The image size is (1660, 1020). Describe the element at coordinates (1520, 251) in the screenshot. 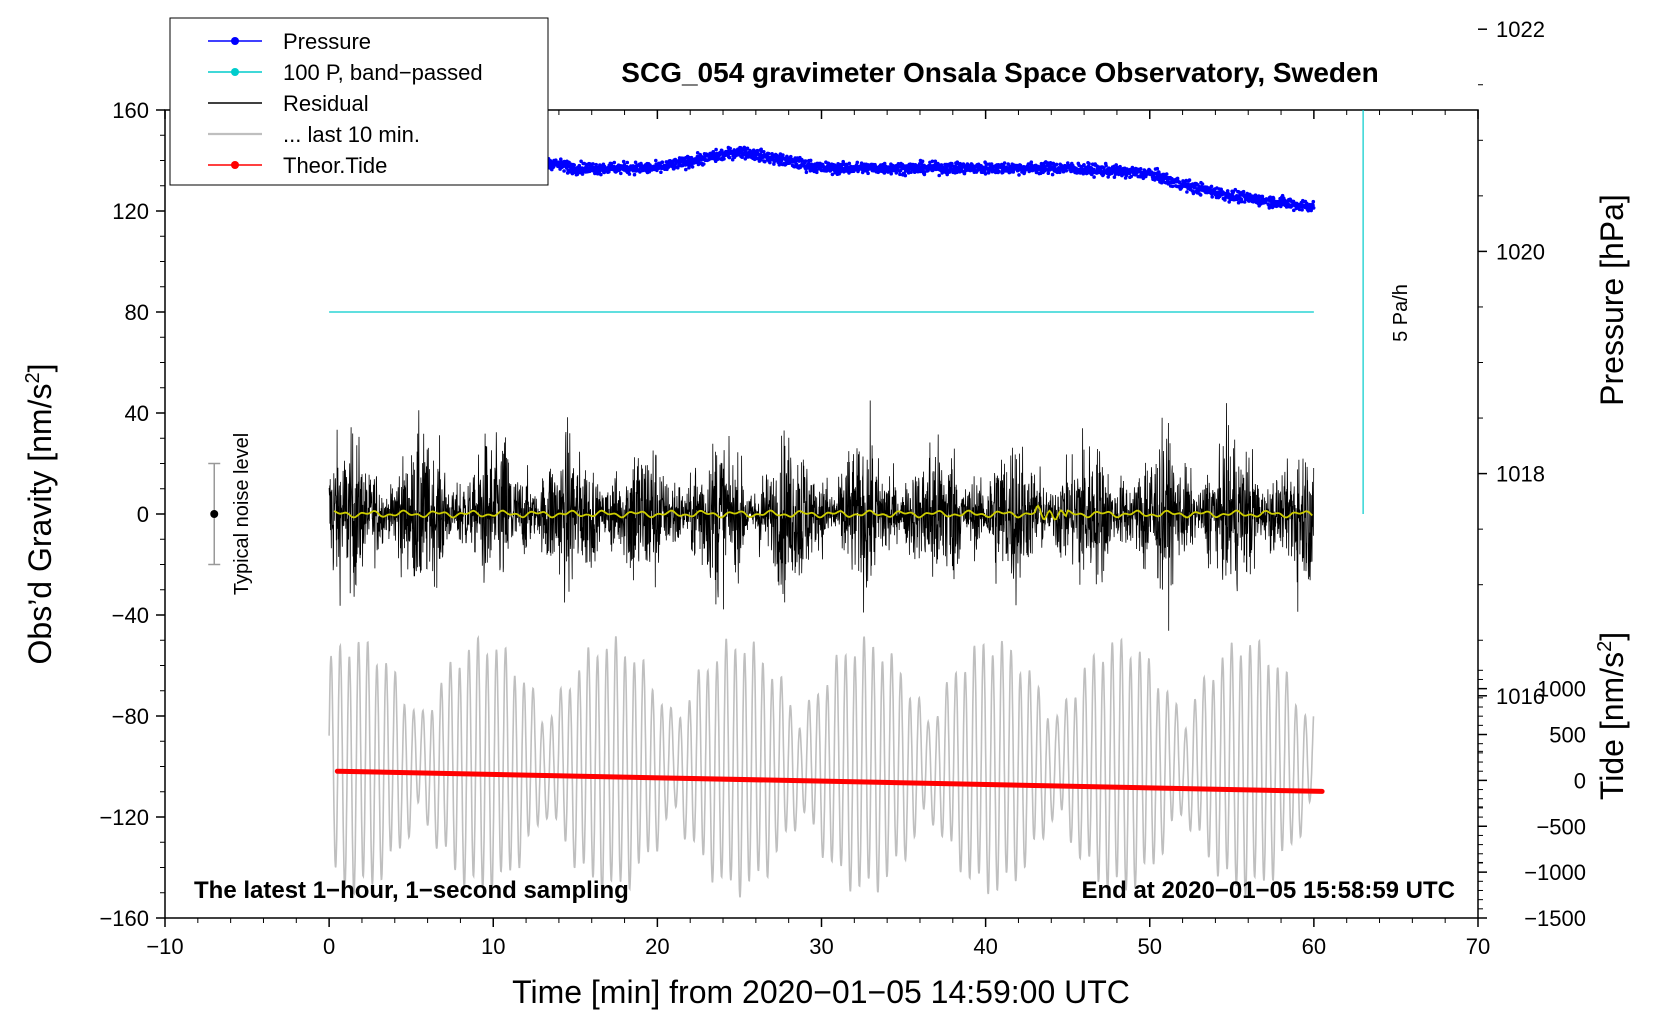

I see `pressure-tick-label: 1020` at that location.